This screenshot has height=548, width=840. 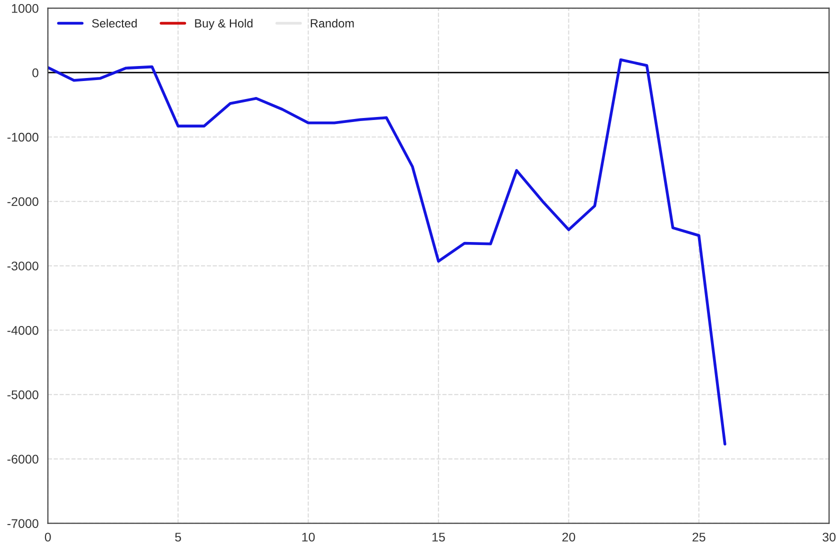 What do you see at coordinates (178, 537) in the screenshot?
I see `x-tick-label: 5` at bounding box center [178, 537].